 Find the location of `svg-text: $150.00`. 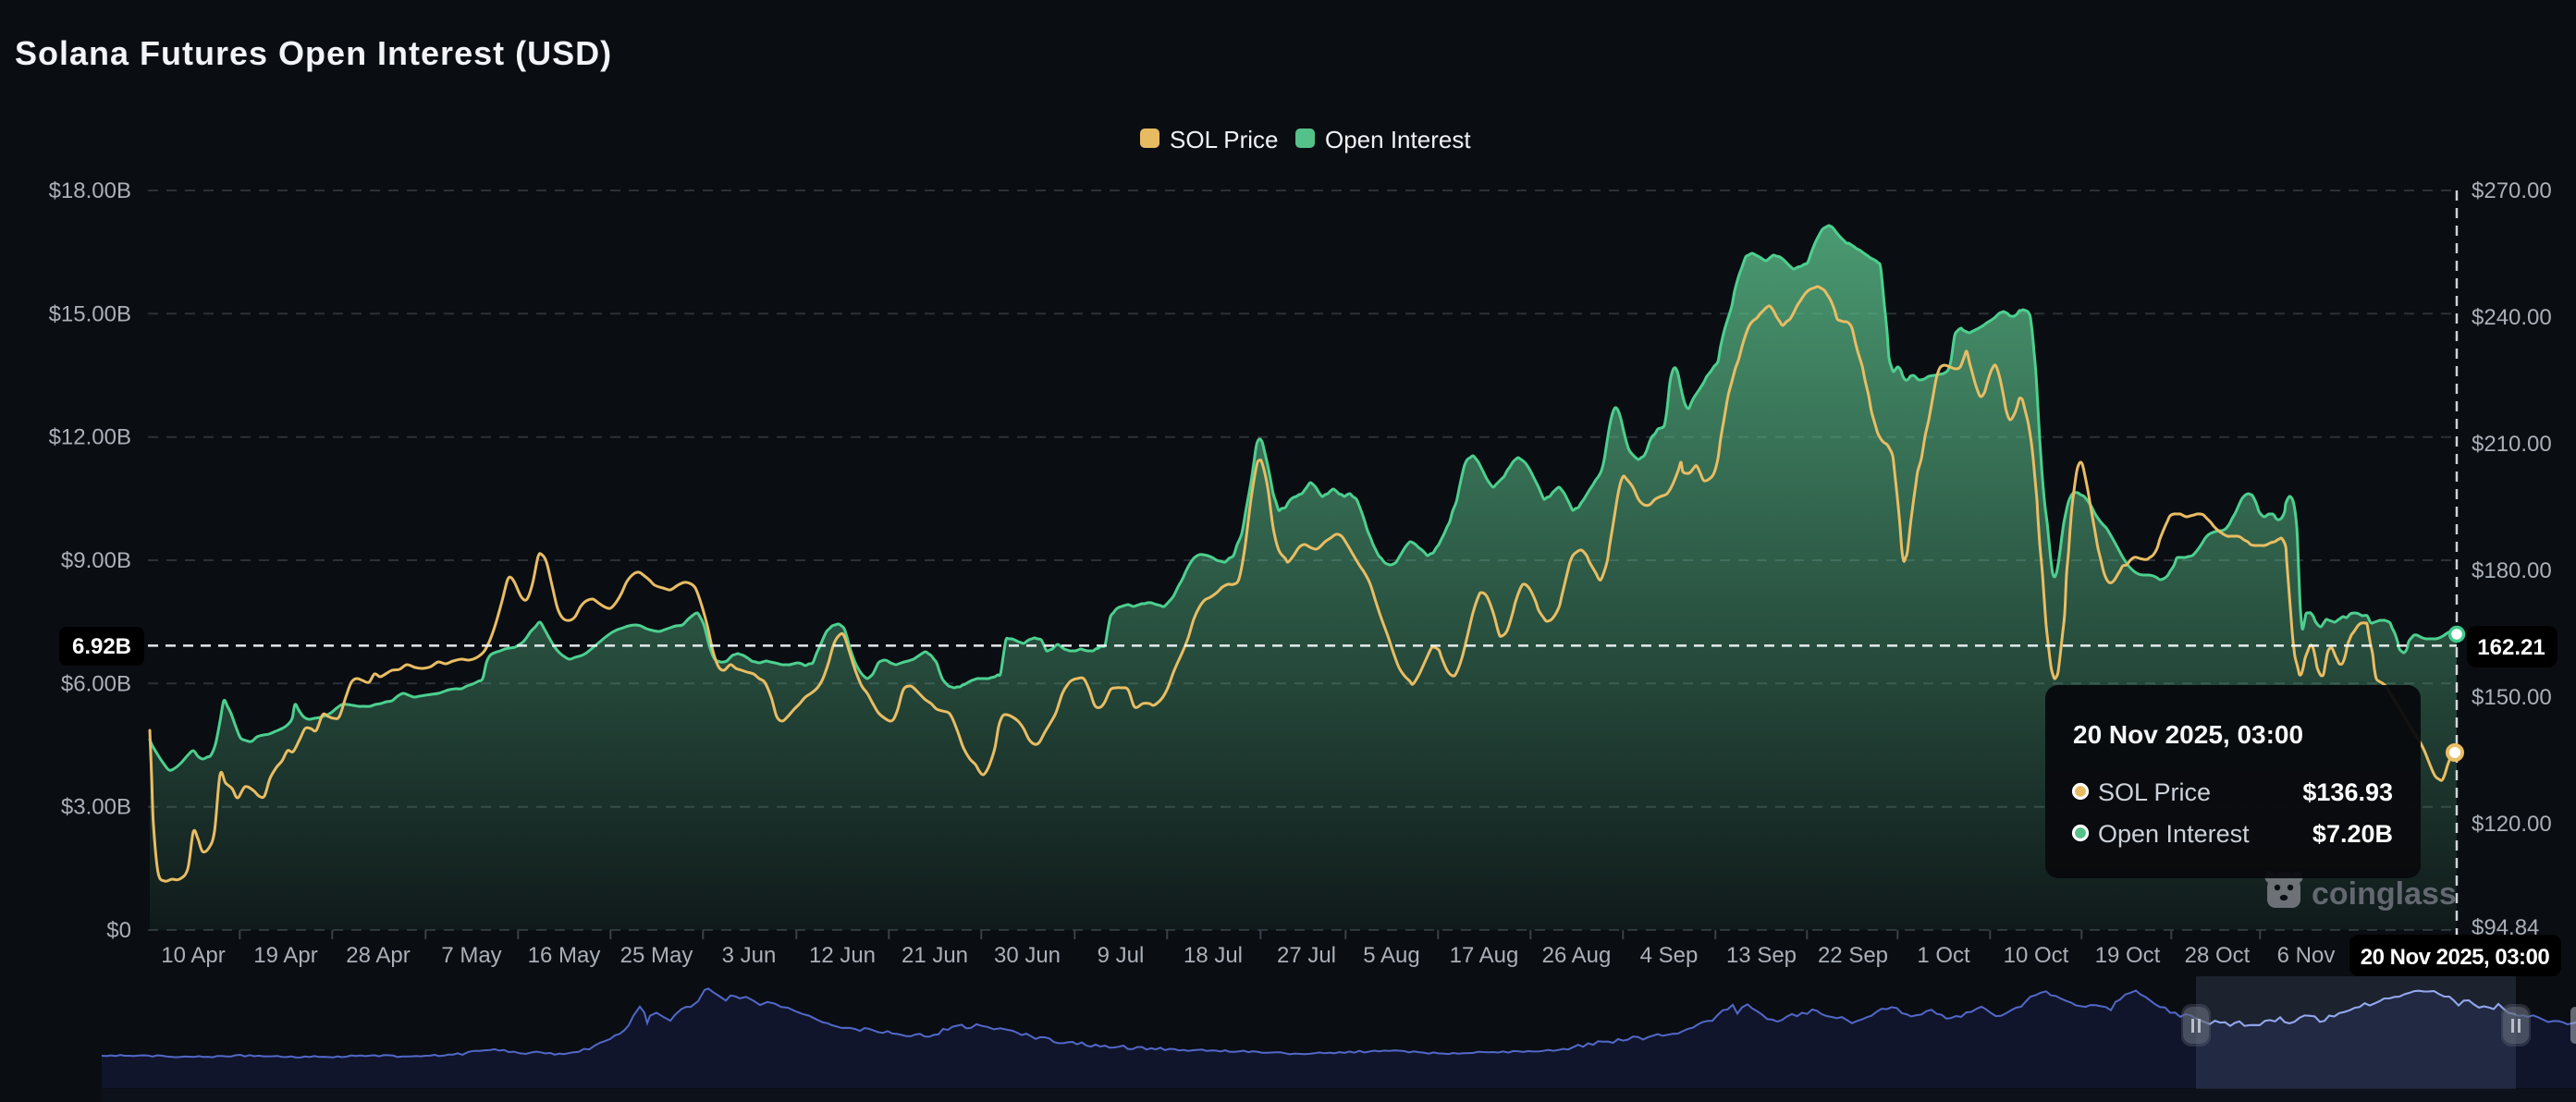

svg-text: $150.00 is located at coordinates (2512, 698).